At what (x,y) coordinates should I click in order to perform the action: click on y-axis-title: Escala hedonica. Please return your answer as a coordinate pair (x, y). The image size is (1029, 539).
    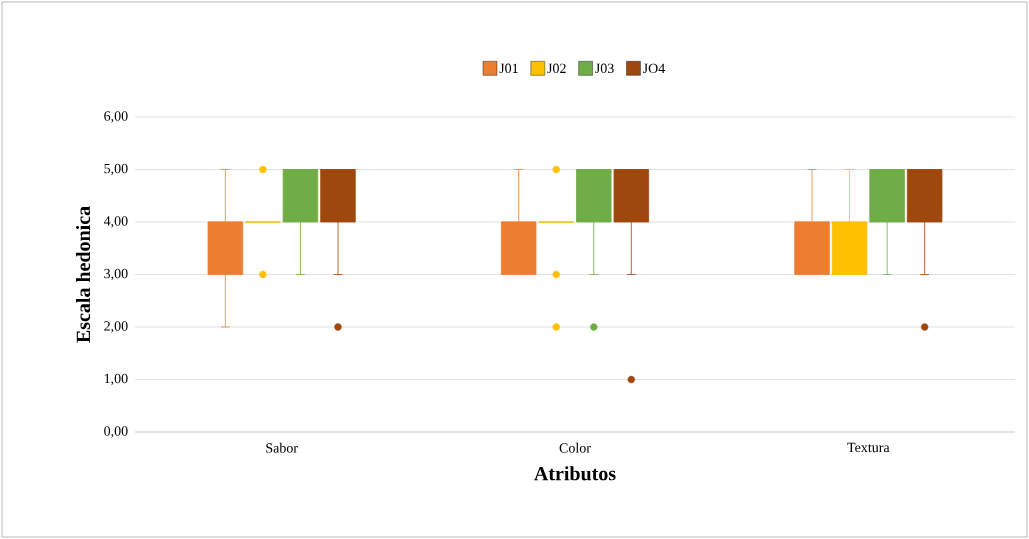
    Looking at the image, I should click on (83, 274).